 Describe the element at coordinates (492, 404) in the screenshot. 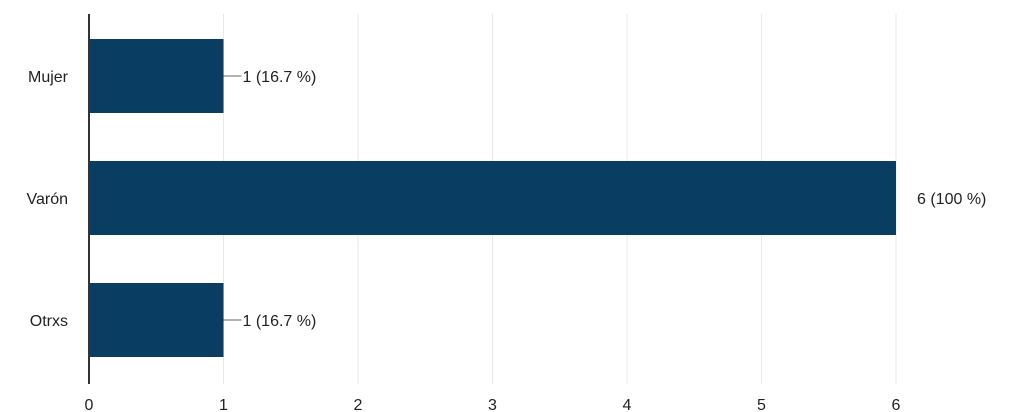

I see `x-tick-label-3: 3` at that location.